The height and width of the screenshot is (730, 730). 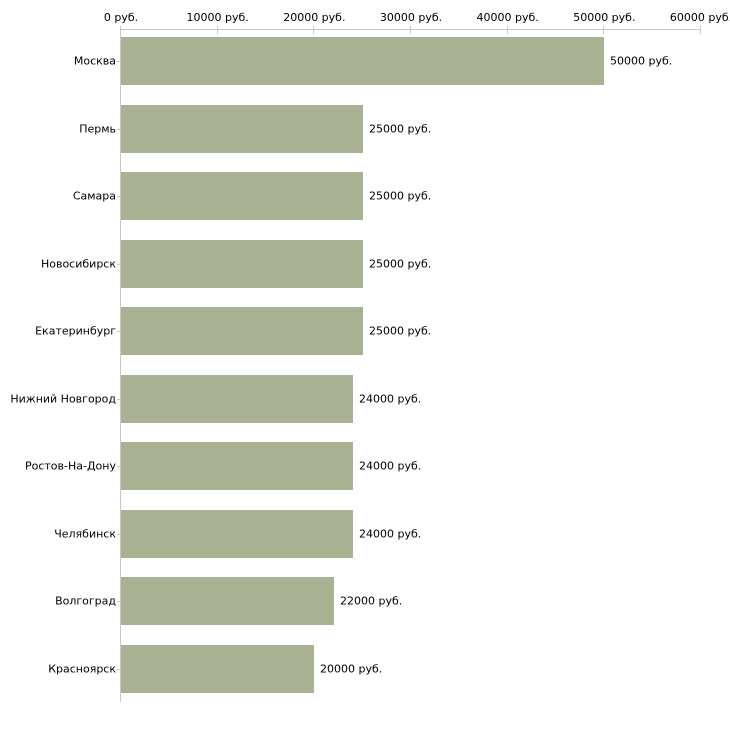 I want to click on x-tick-label: 50000 руб., so click(x=604, y=17).